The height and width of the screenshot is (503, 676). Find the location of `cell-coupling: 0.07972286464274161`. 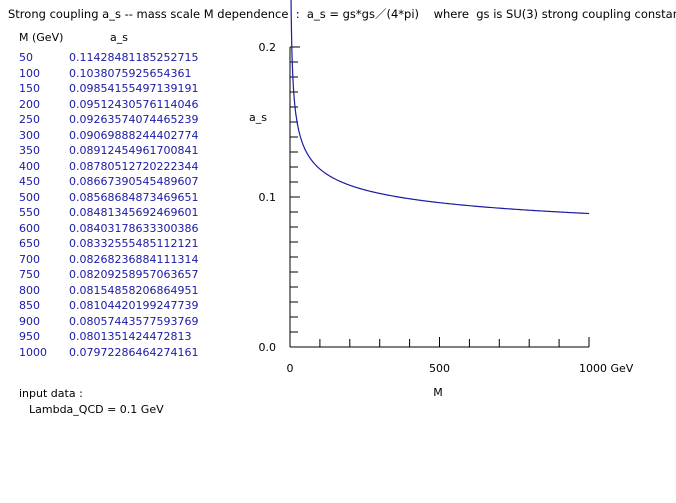

cell-coupling: 0.07972286464274161 is located at coordinates (134, 352).